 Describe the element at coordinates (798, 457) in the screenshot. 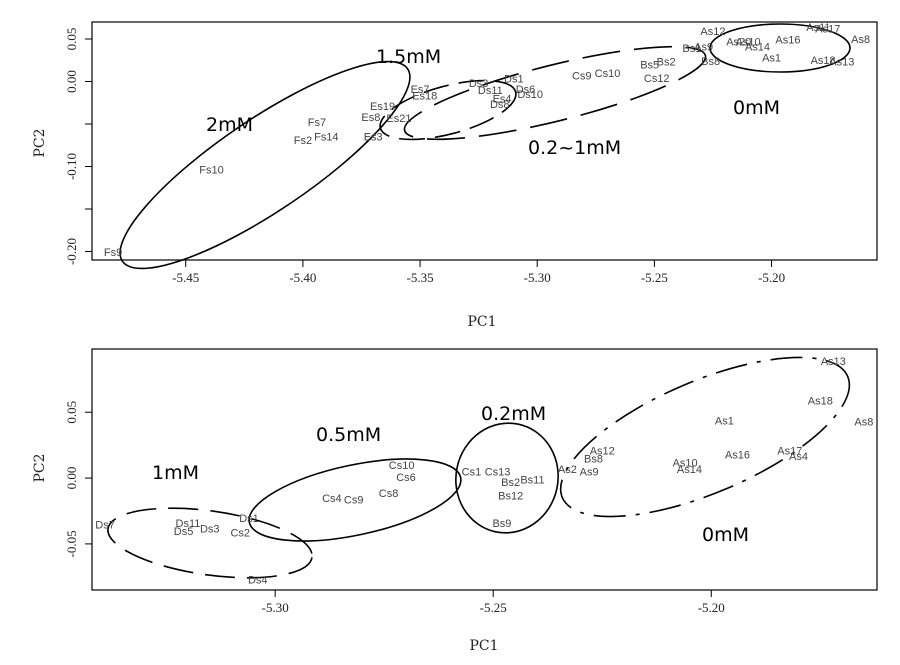

I see `point-label: As4` at that location.